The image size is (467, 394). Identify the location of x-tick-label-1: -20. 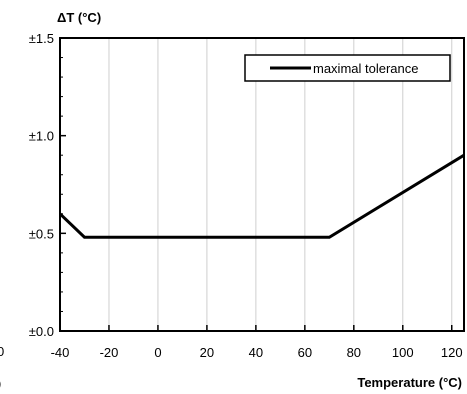
(109, 352).